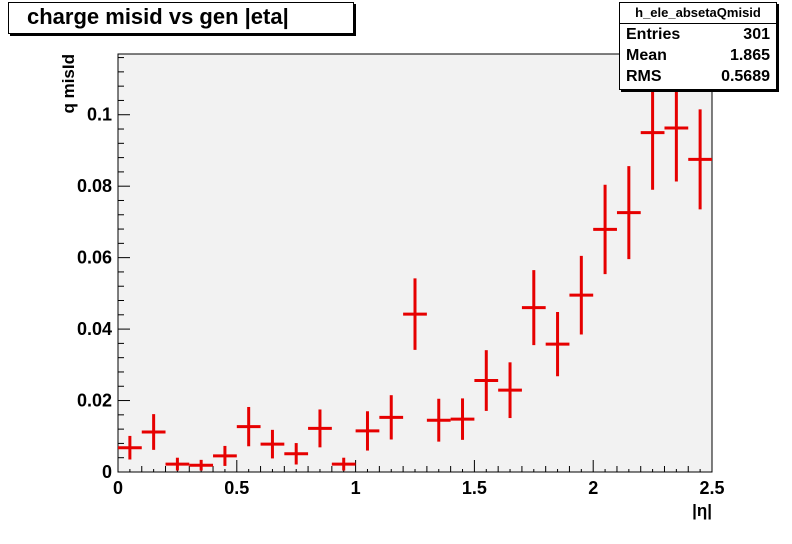 This screenshot has width=792, height=544. I want to click on chart-title: charge misid vs gen |eta|, so click(158, 16).